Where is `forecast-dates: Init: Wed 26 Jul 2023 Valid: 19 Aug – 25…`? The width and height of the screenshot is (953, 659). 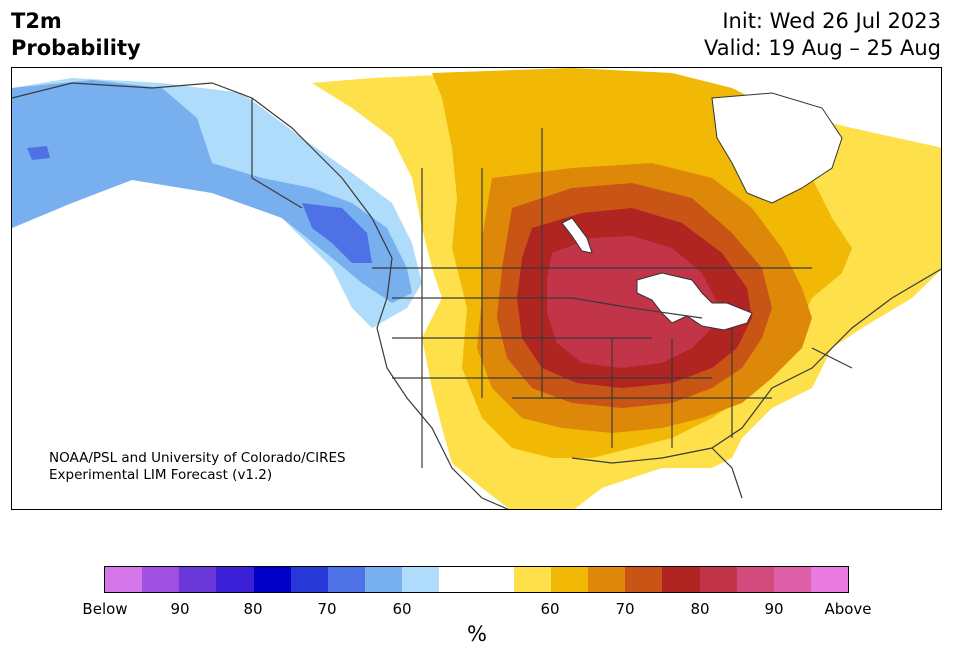 forecast-dates: Init: Wed 26 Jul 2023 Valid: 19 Aug – 25… is located at coordinates (822, 35).